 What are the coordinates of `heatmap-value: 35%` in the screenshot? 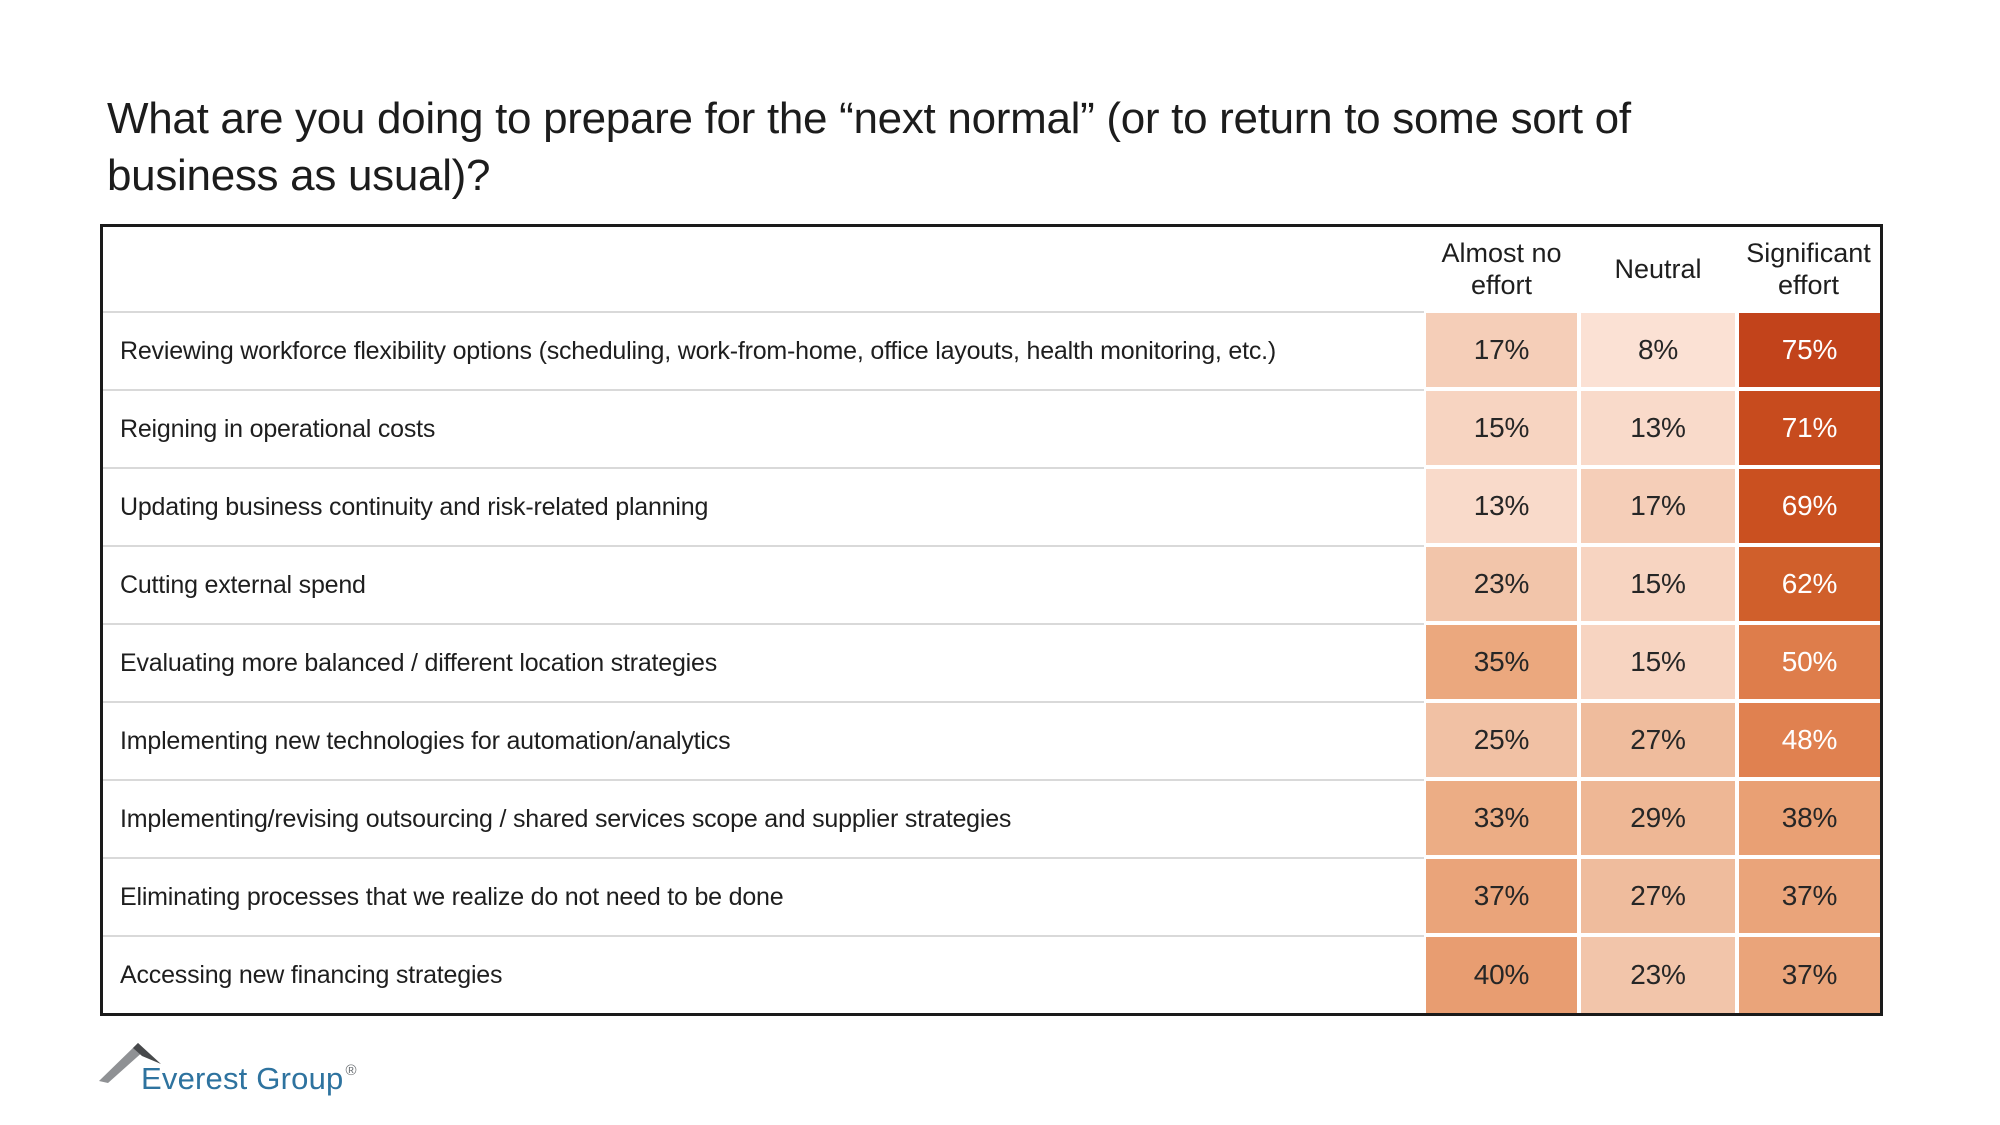 It's located at (1501, 662).